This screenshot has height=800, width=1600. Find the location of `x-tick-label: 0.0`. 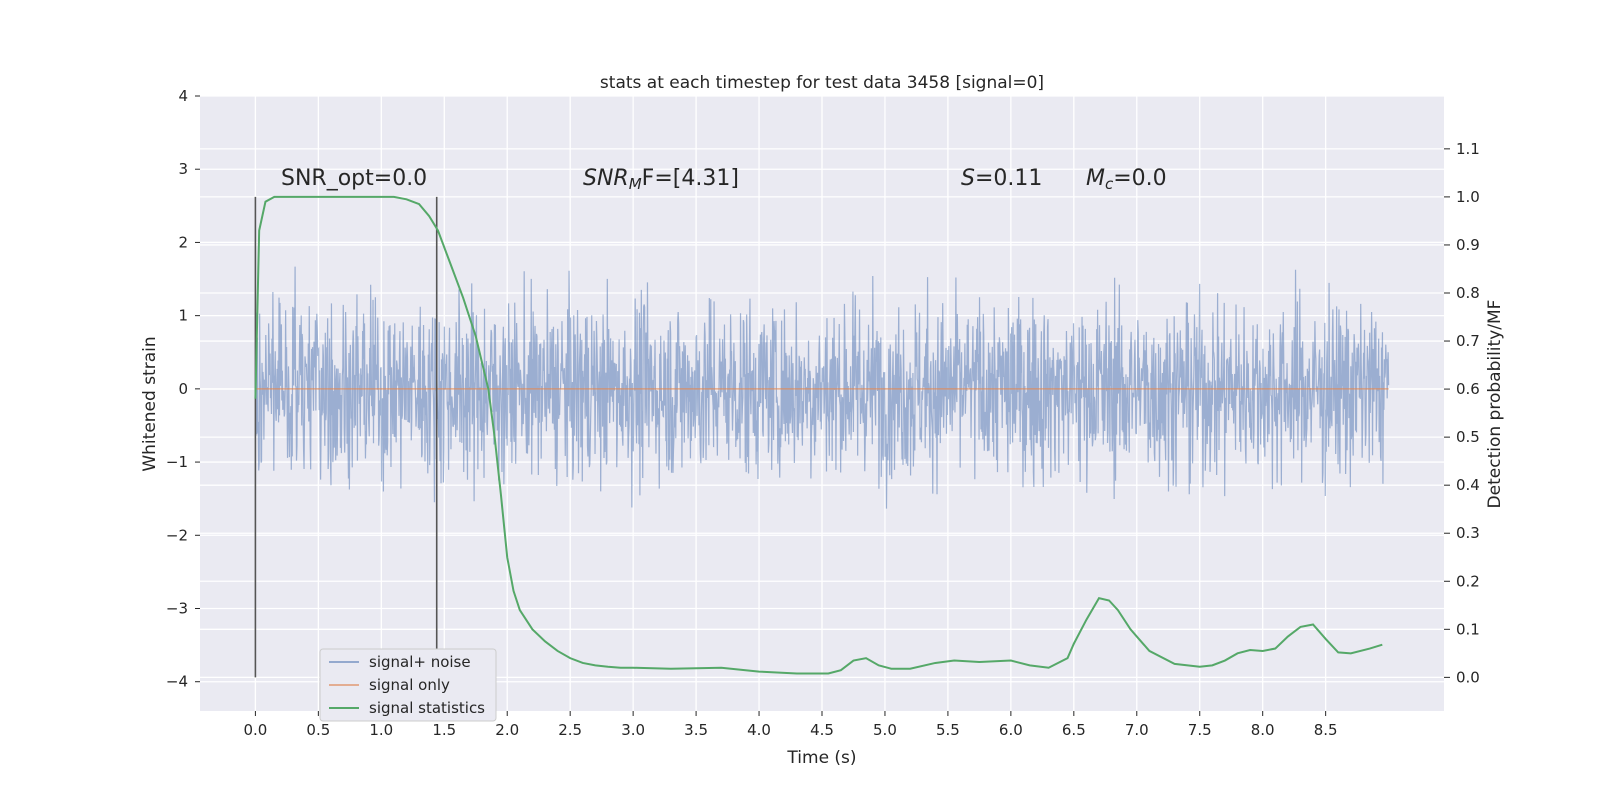

x-tick-label: 0.0 is located at coordinates (255, 730).